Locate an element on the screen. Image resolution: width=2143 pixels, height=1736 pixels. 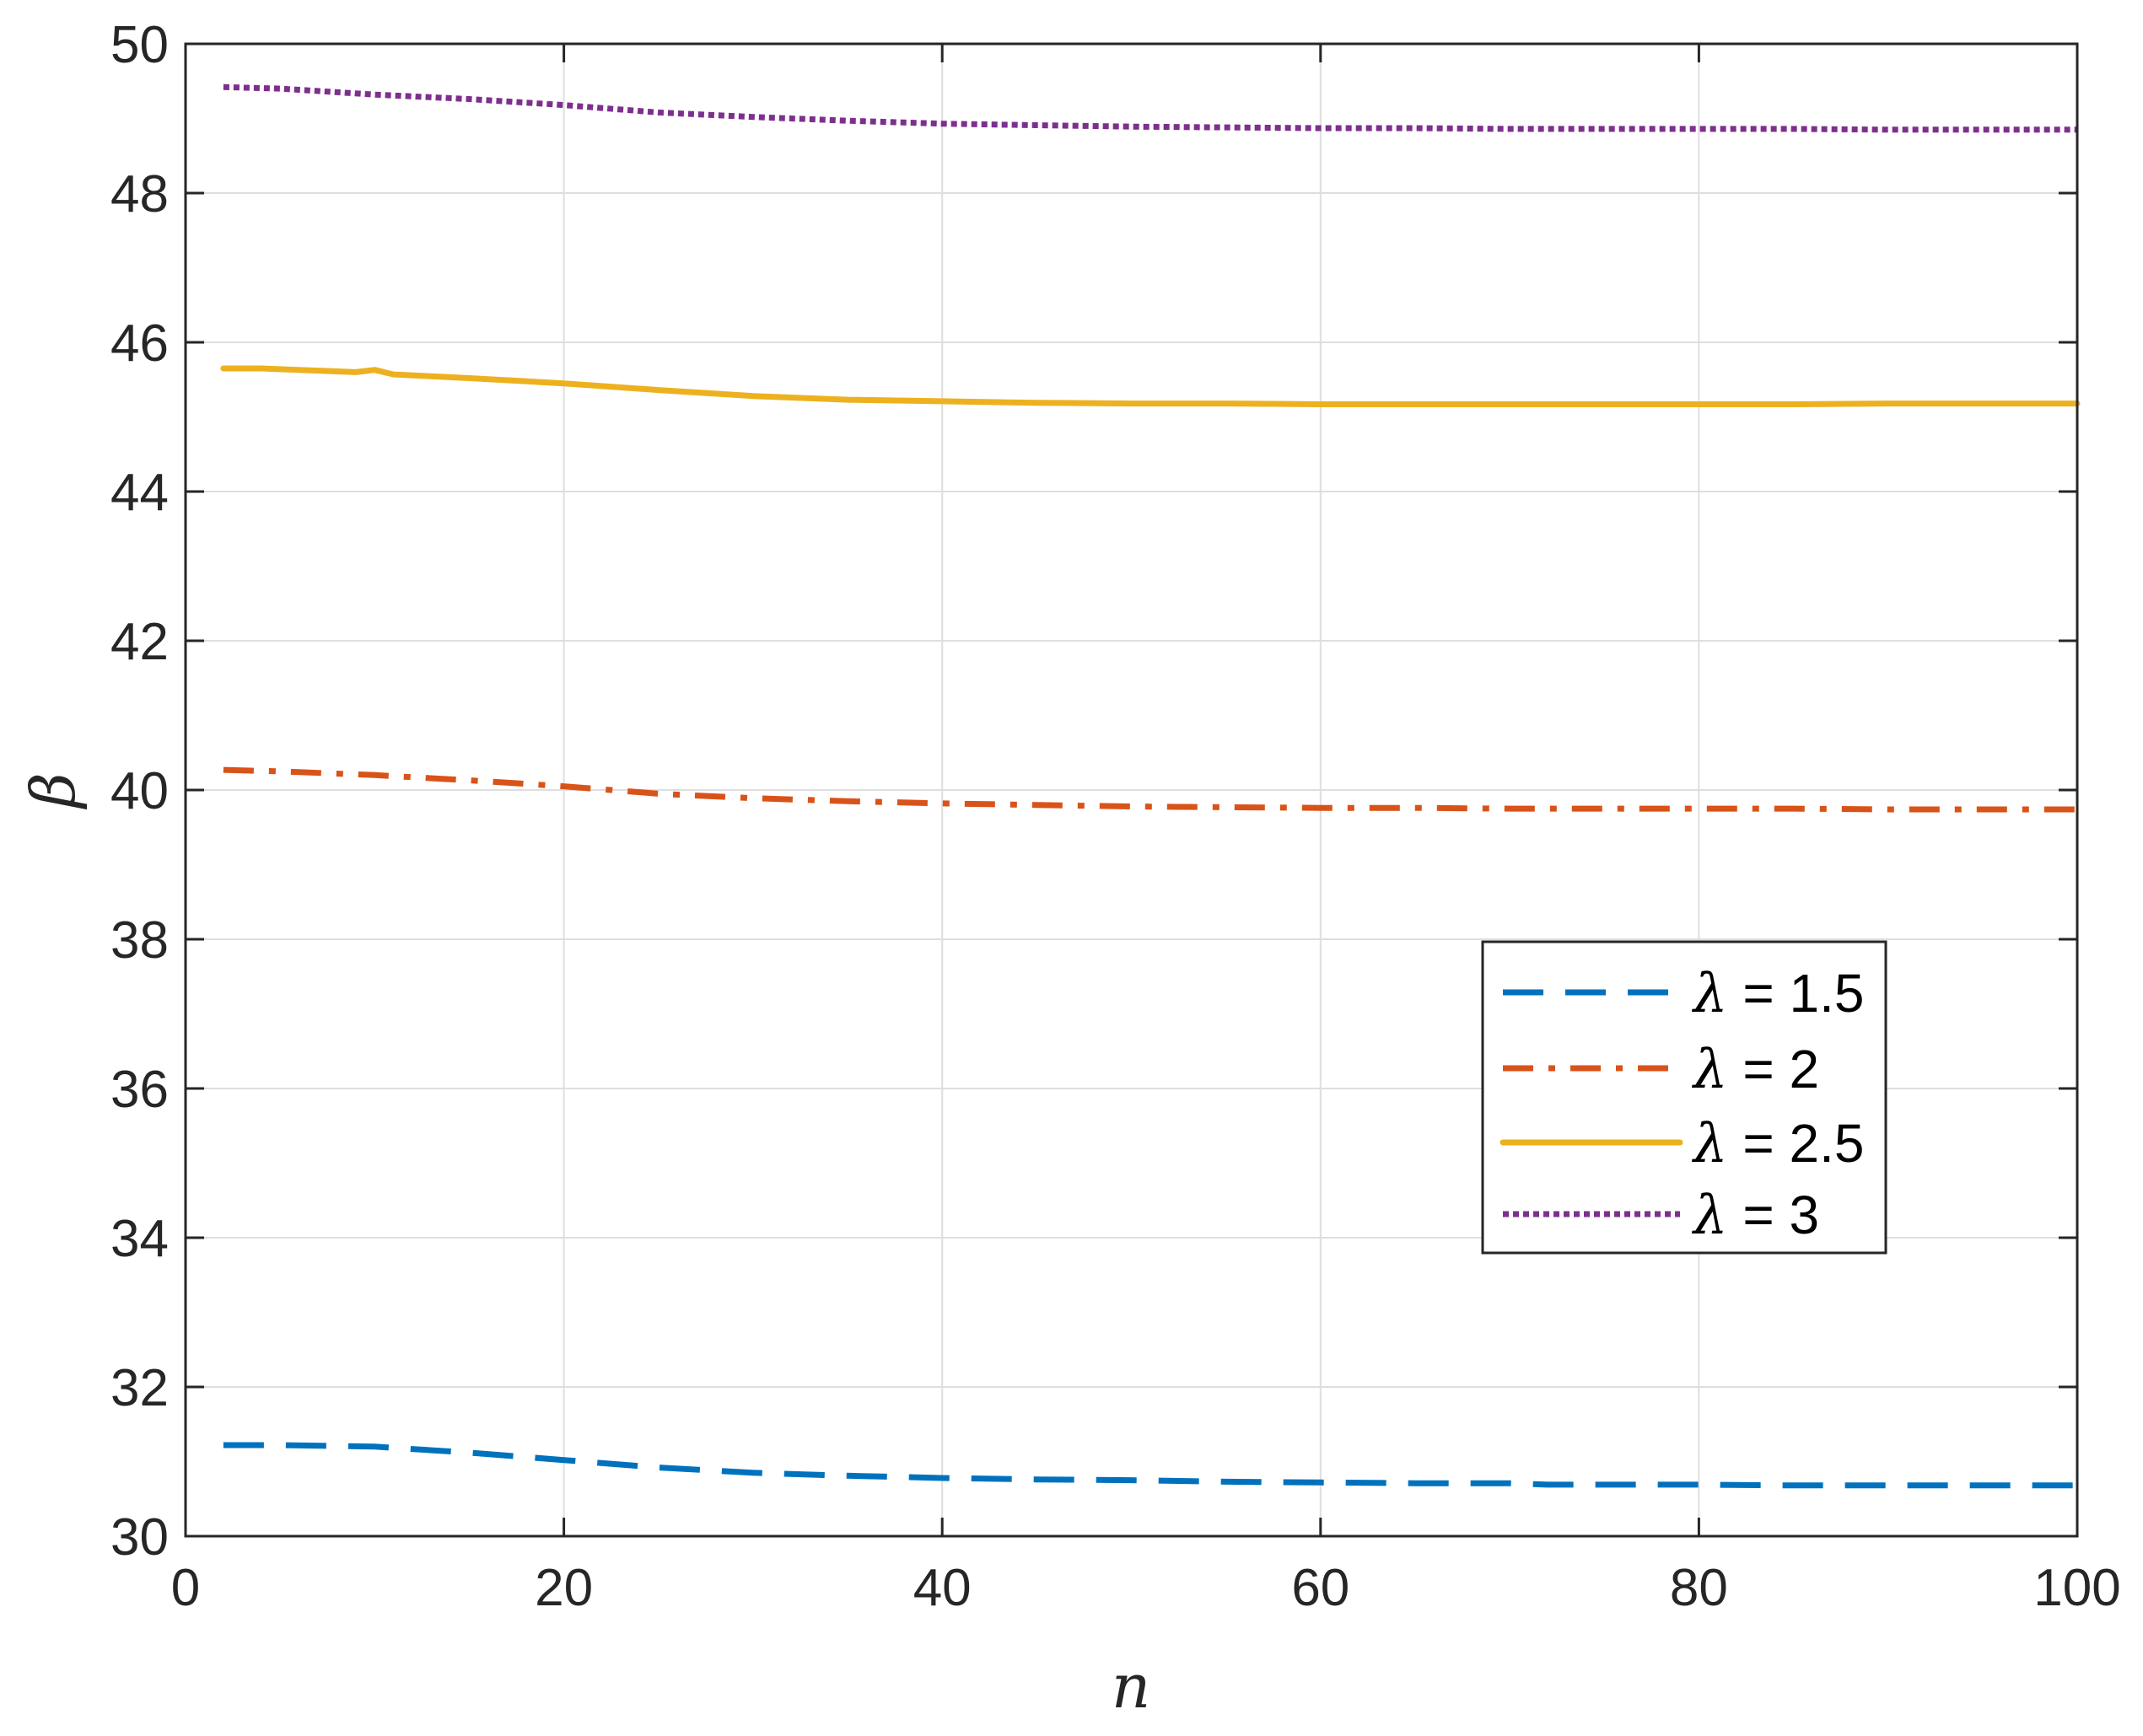
y-axis-title: β is located at coordinates (53, 791).